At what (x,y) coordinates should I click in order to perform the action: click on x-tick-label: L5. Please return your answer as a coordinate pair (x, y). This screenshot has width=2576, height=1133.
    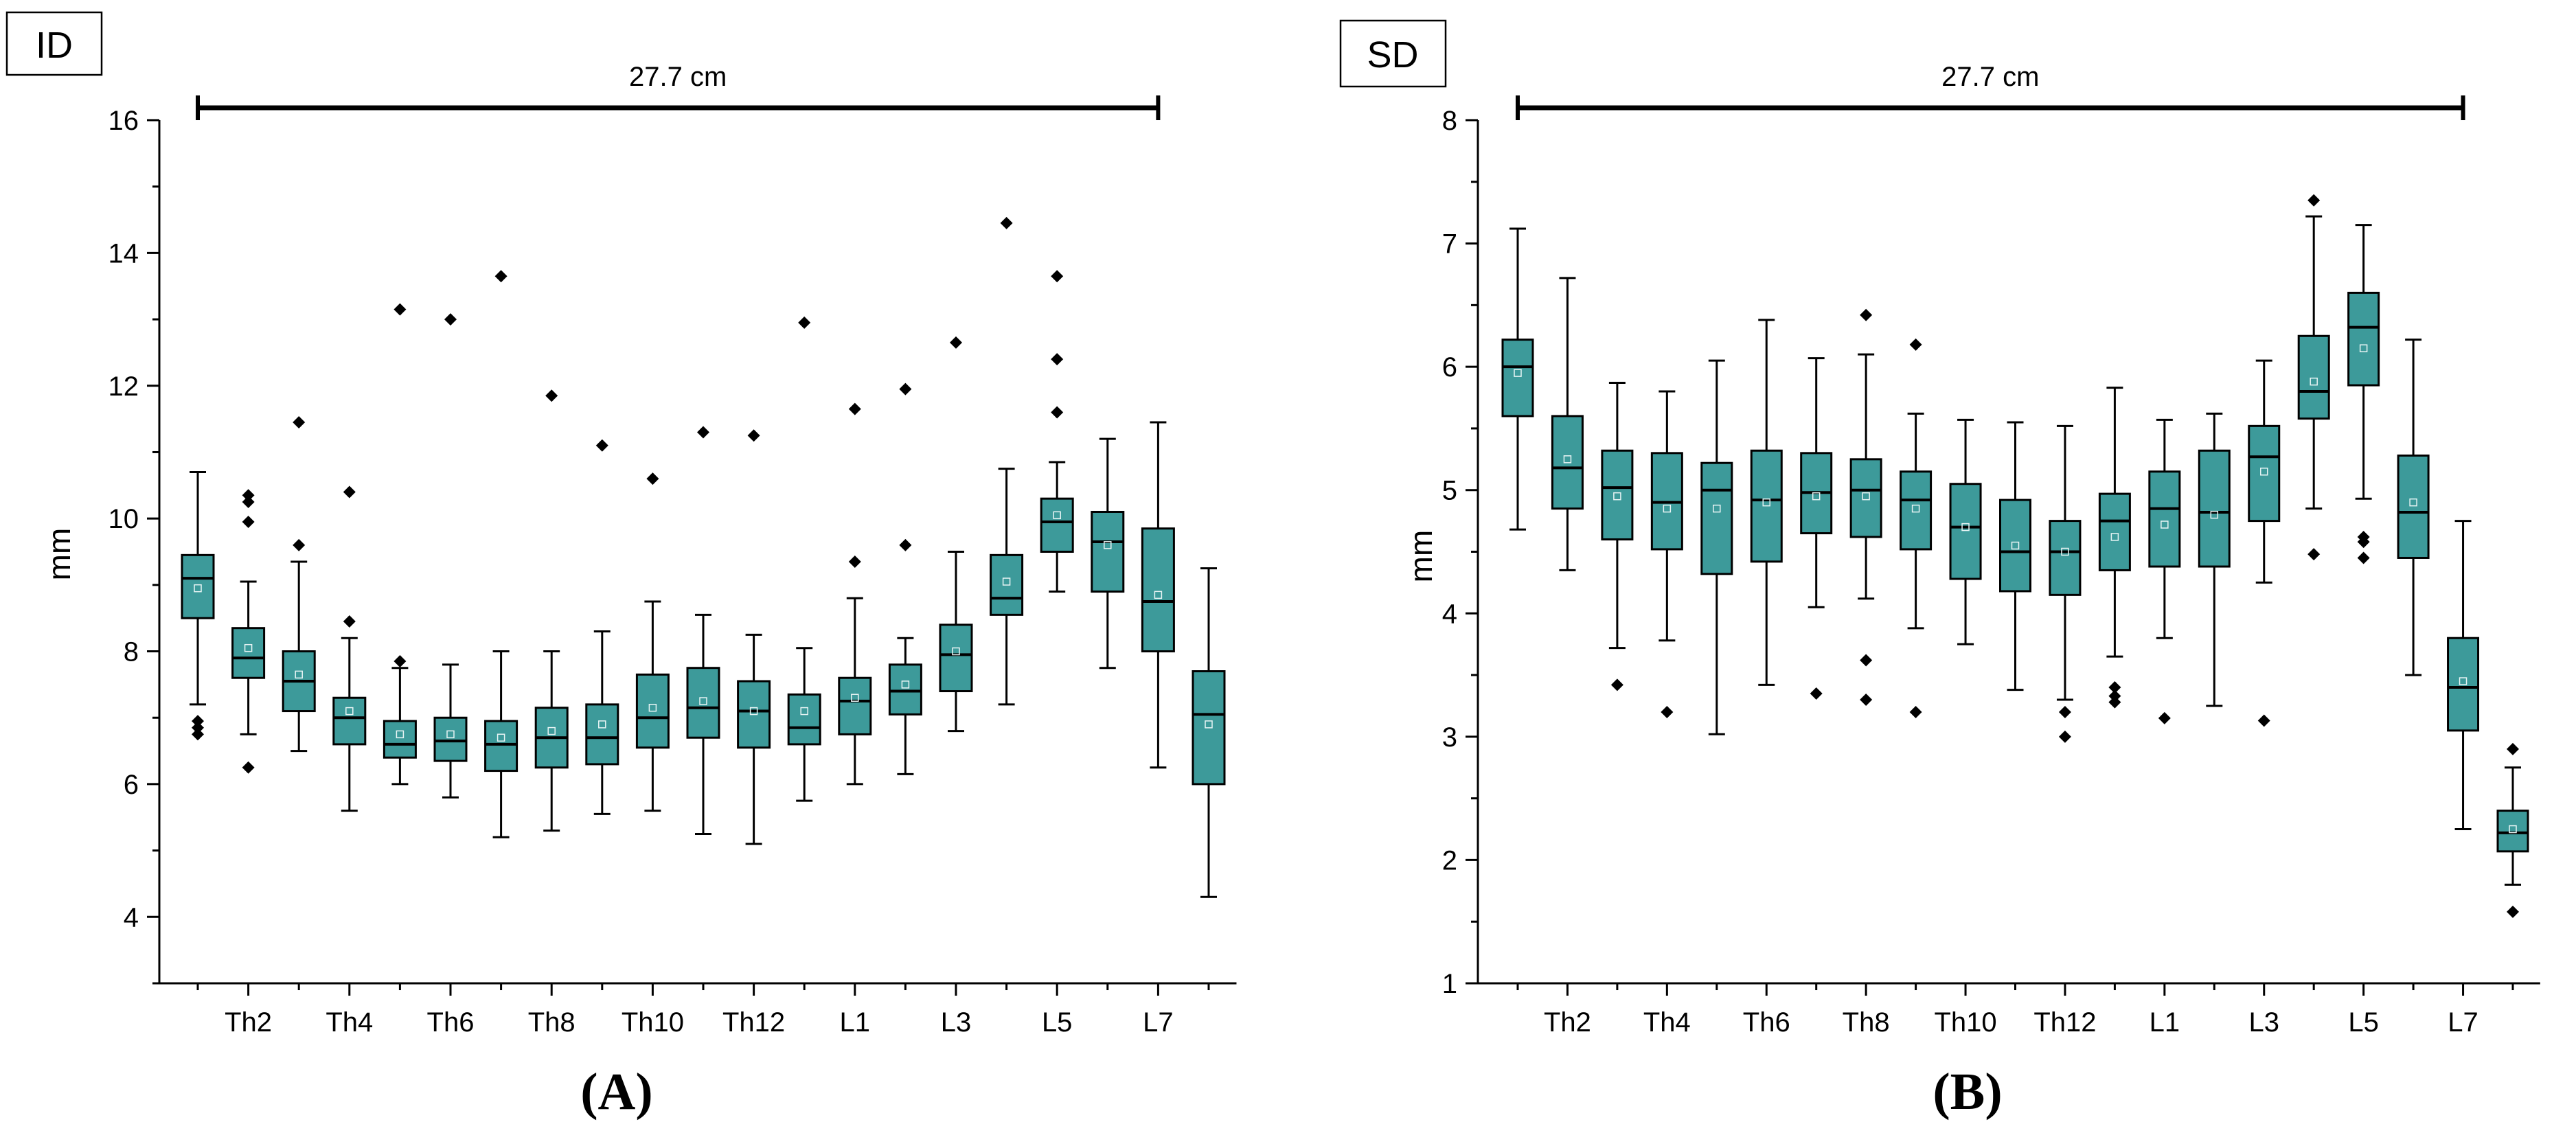
    Looking at the image, I should click on (2363, 1022).